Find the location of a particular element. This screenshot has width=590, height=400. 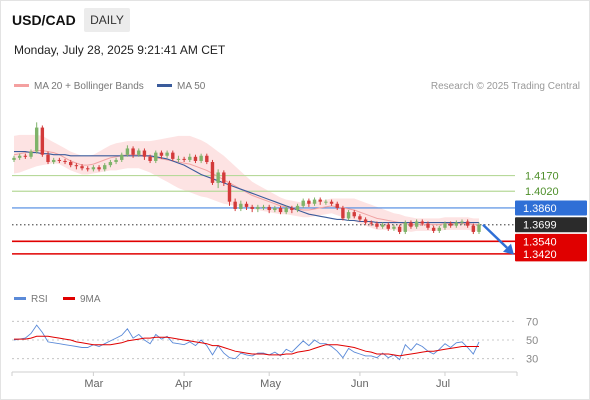

rsi-tick-50: 50 is located at coordinates (532, 341).